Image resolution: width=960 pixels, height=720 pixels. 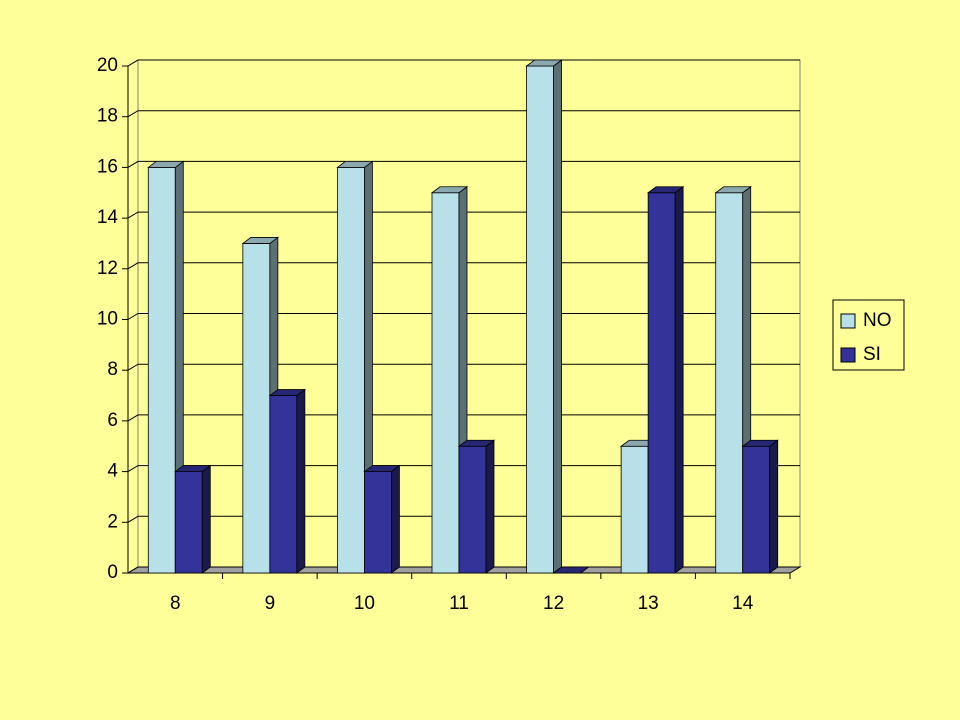 I want to click on x-tick-label: 14, so click(x=743, y=603).